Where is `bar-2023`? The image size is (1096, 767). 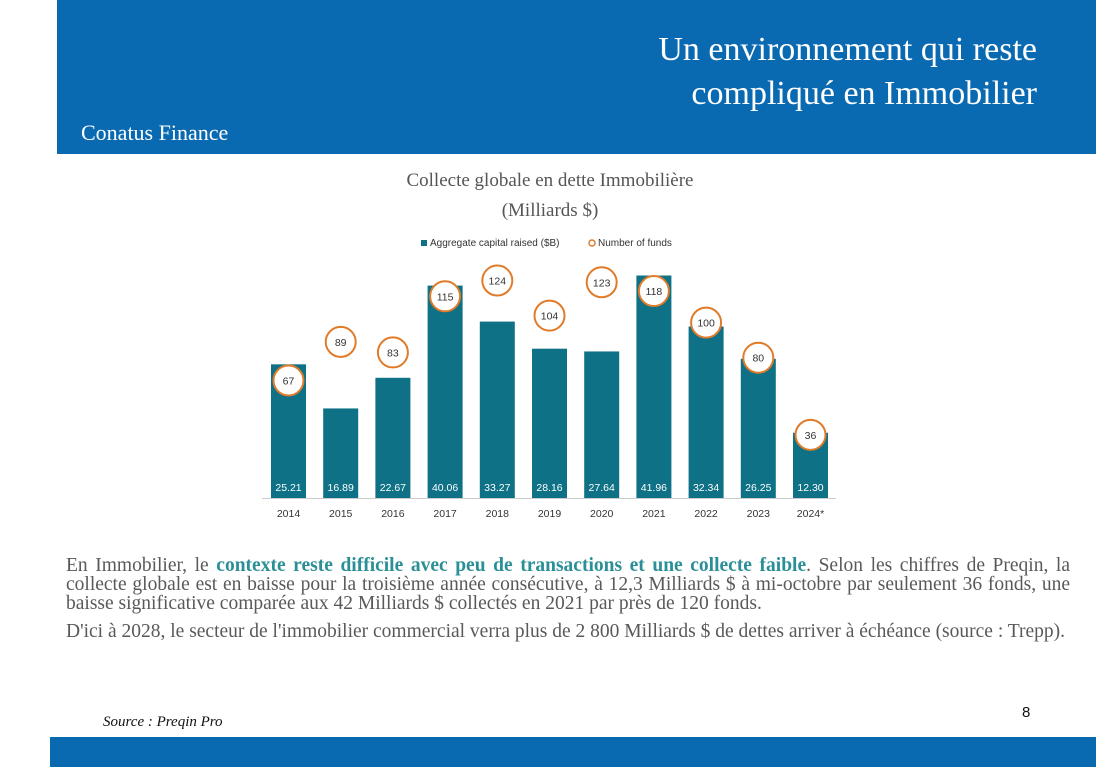 bar-2023 is located at coordinates (758, 428).